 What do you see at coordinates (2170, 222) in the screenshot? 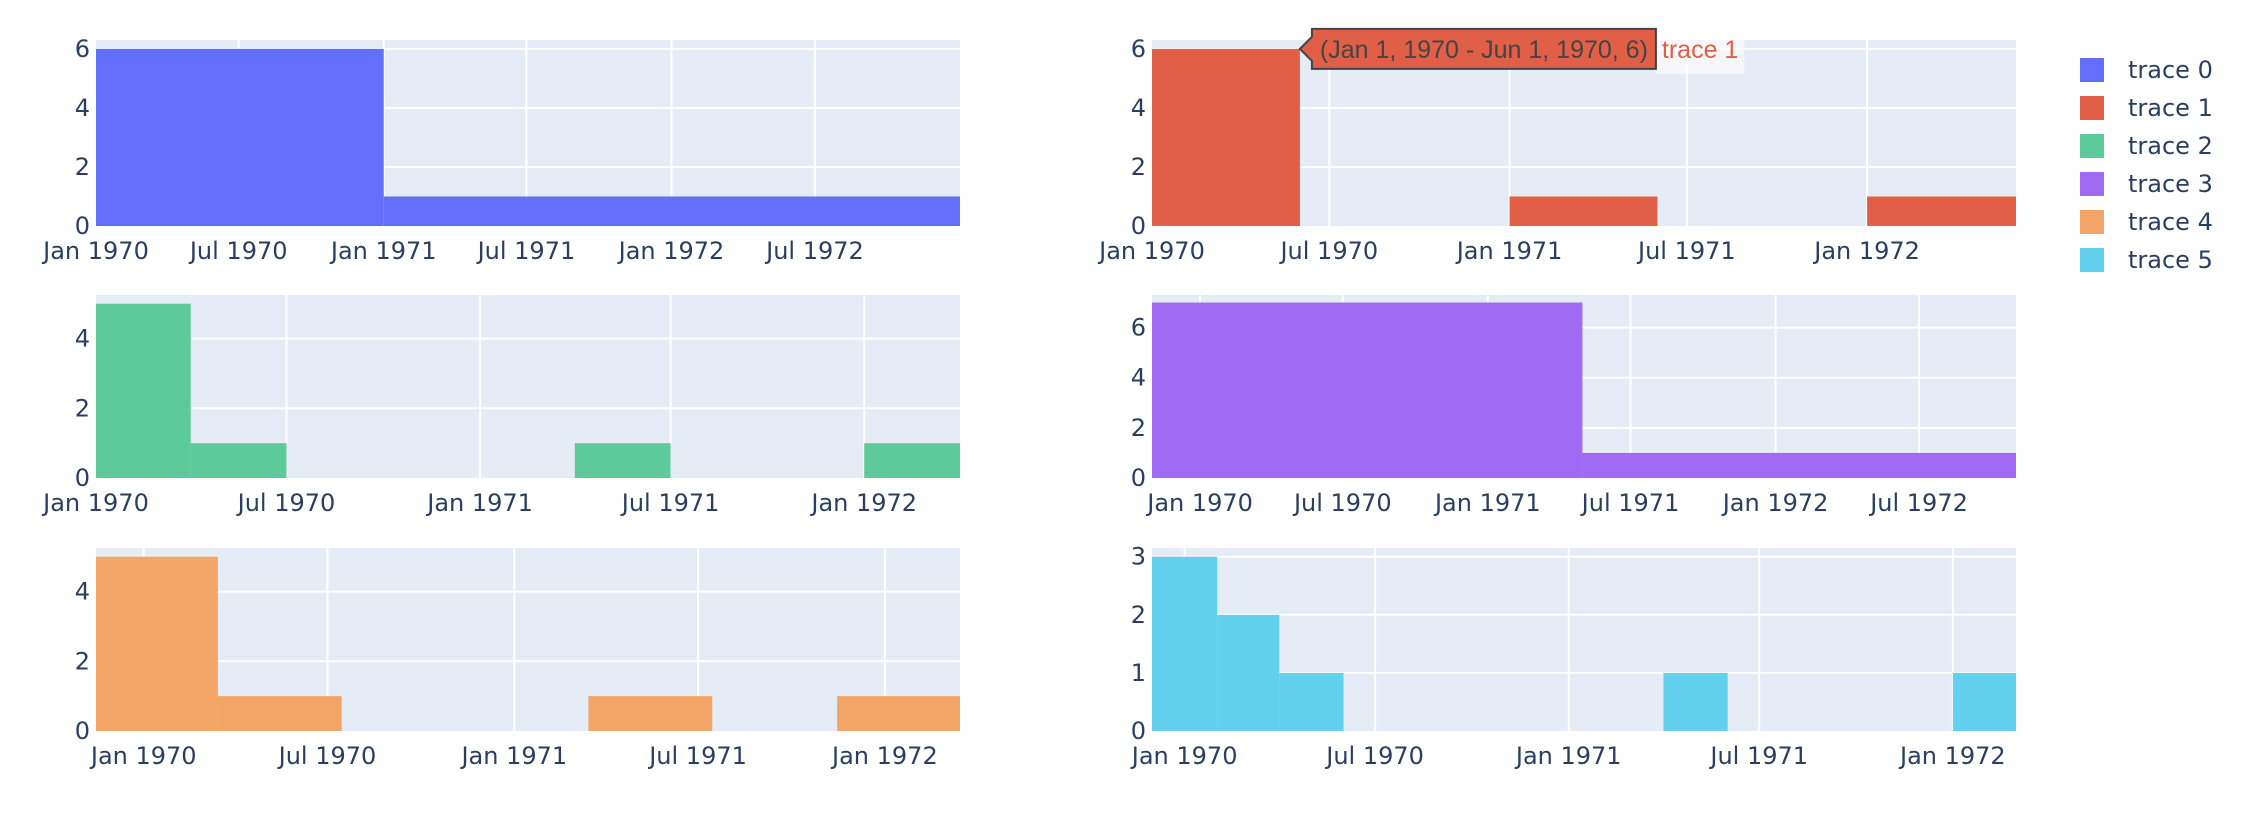
I see `legend-label: trace 4` at bounding box center [2170, 222].